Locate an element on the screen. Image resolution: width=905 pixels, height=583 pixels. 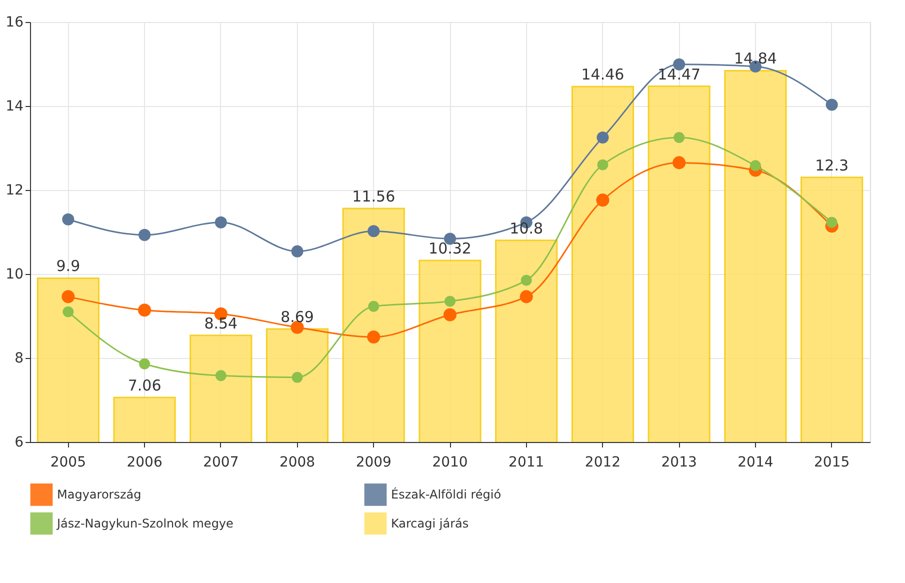
x-tick-label: 2014 is located at coordinates (756, 462).